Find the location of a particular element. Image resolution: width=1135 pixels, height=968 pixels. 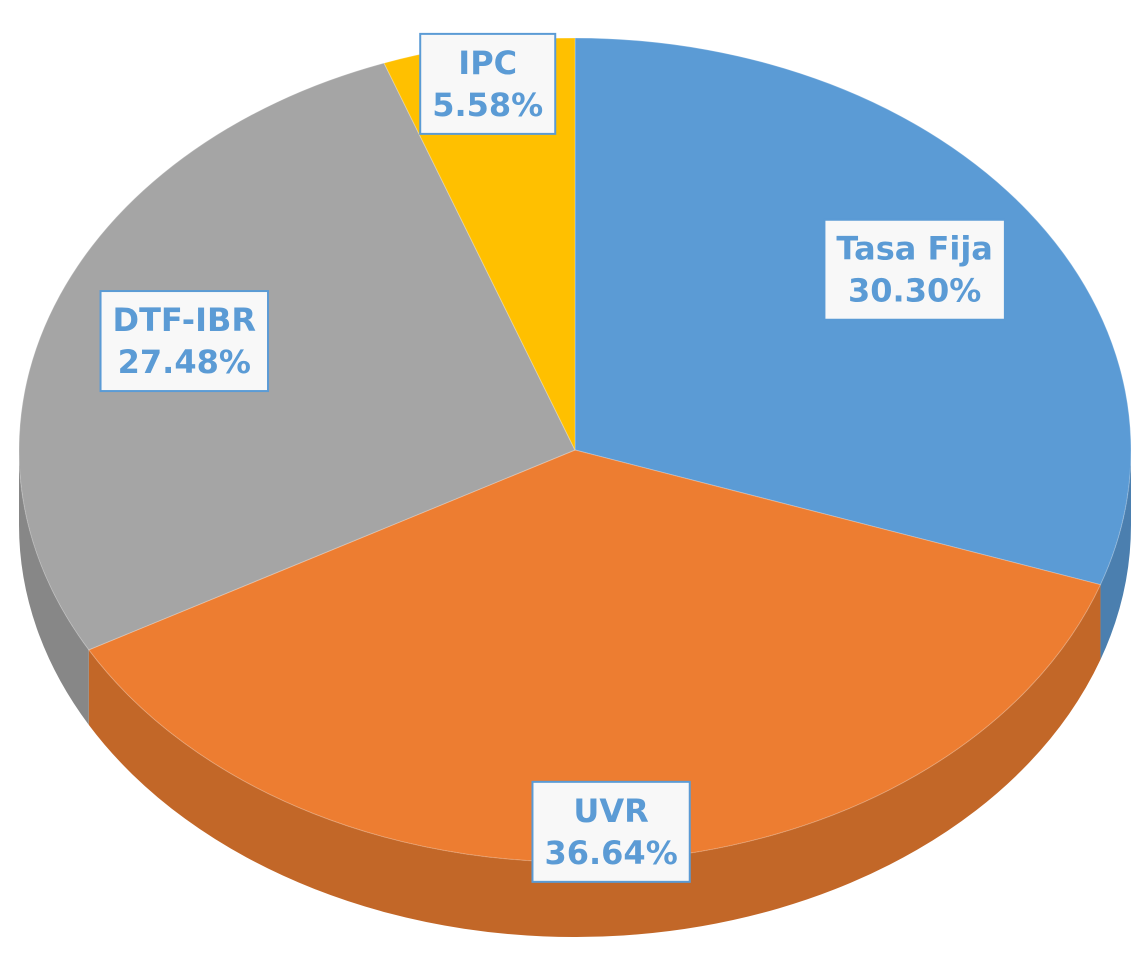

label-category: Tasa Fija is located at coordinates (914, 249).